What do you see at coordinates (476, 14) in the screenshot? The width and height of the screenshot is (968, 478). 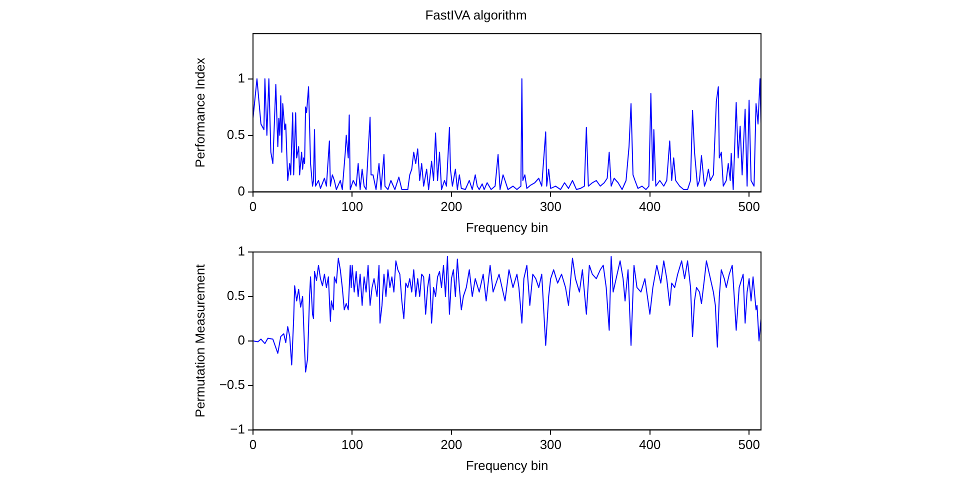 I see `chart-title: FastIVA algorithm` at bounding box center [476, 14].